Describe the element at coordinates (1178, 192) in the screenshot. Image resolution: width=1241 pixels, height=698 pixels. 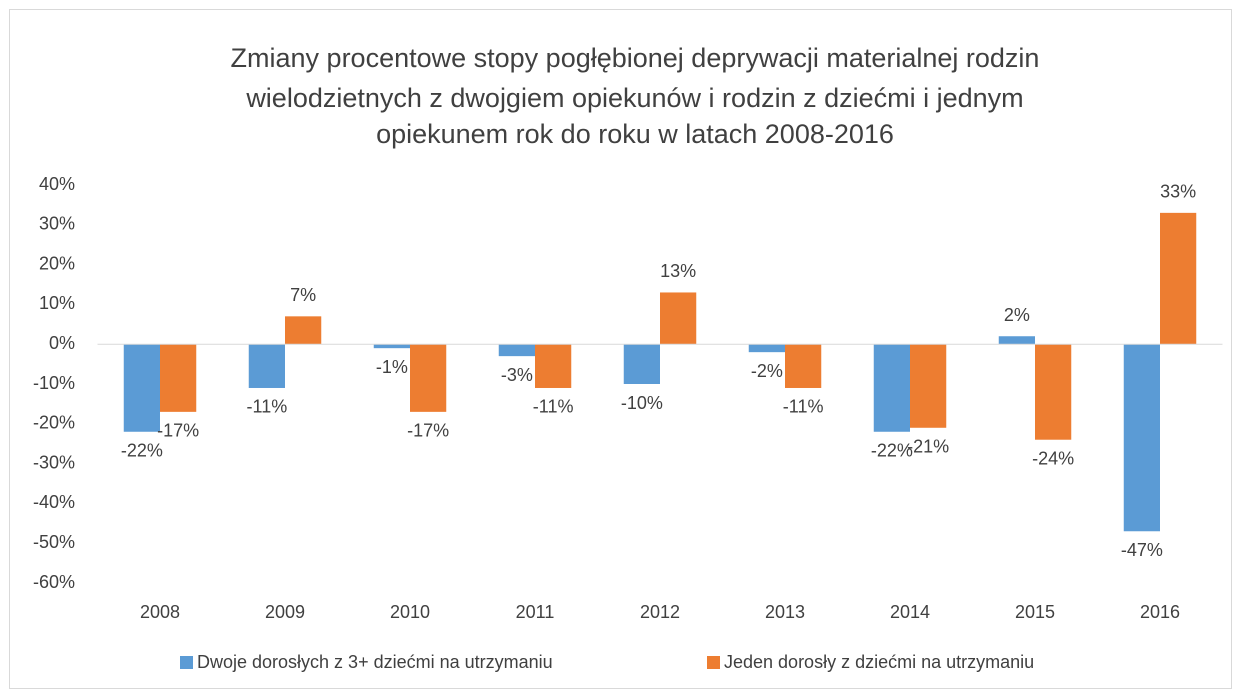
I see `data-label: 33%` at that location.